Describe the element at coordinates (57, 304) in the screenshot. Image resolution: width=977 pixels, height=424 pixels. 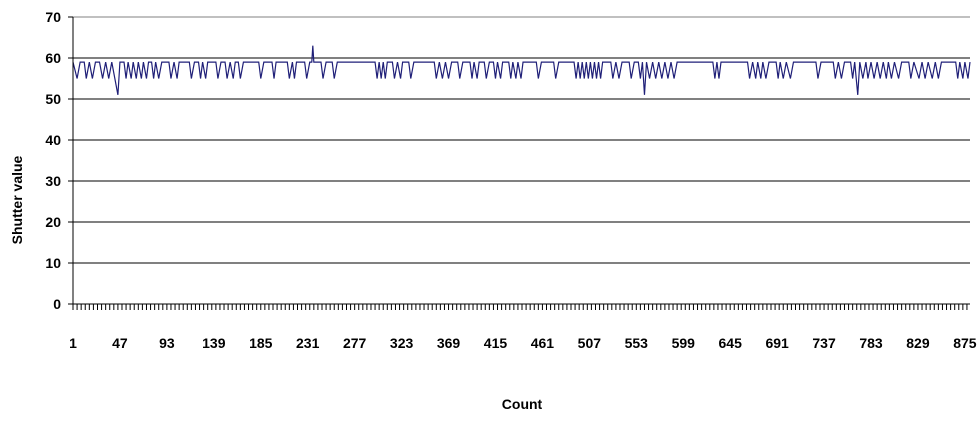
I see `y-tick-label: 0` at that location.